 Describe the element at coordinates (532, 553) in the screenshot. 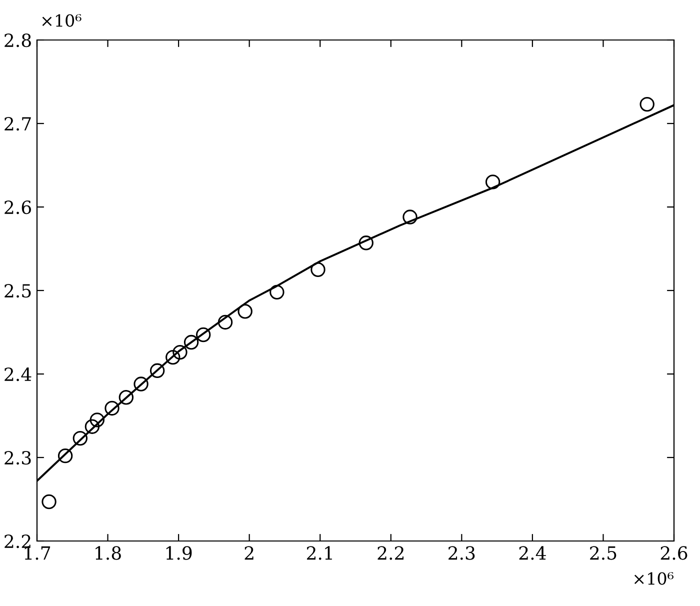

I see `x-tick-label: 2.4` at that location.